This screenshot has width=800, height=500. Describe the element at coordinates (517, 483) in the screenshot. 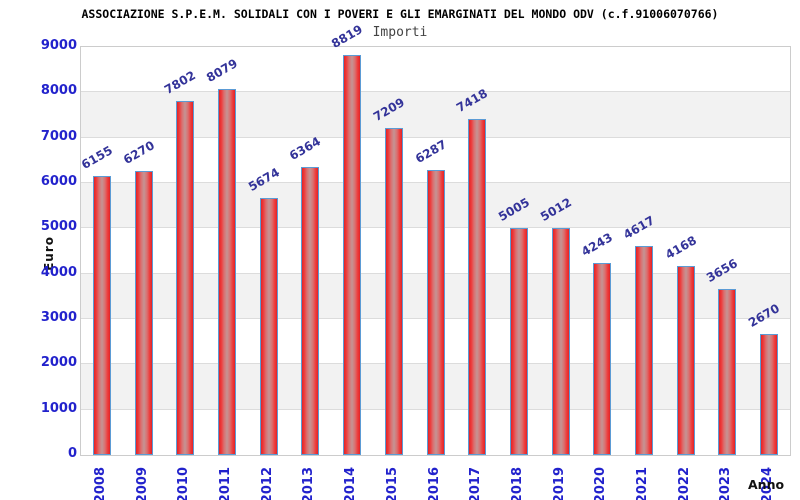

I see `x-tick-label: 2018` at that location.